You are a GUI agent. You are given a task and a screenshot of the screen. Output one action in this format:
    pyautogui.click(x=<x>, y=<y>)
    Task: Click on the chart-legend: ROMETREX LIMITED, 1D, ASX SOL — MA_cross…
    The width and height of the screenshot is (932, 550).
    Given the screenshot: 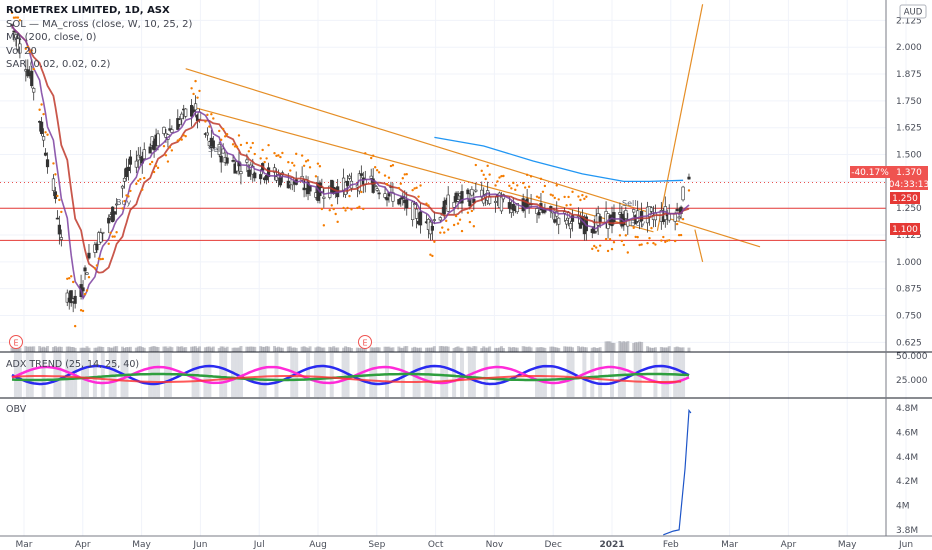 What is the action you would take?
    pyautogui.click(x=99, y=38)
    